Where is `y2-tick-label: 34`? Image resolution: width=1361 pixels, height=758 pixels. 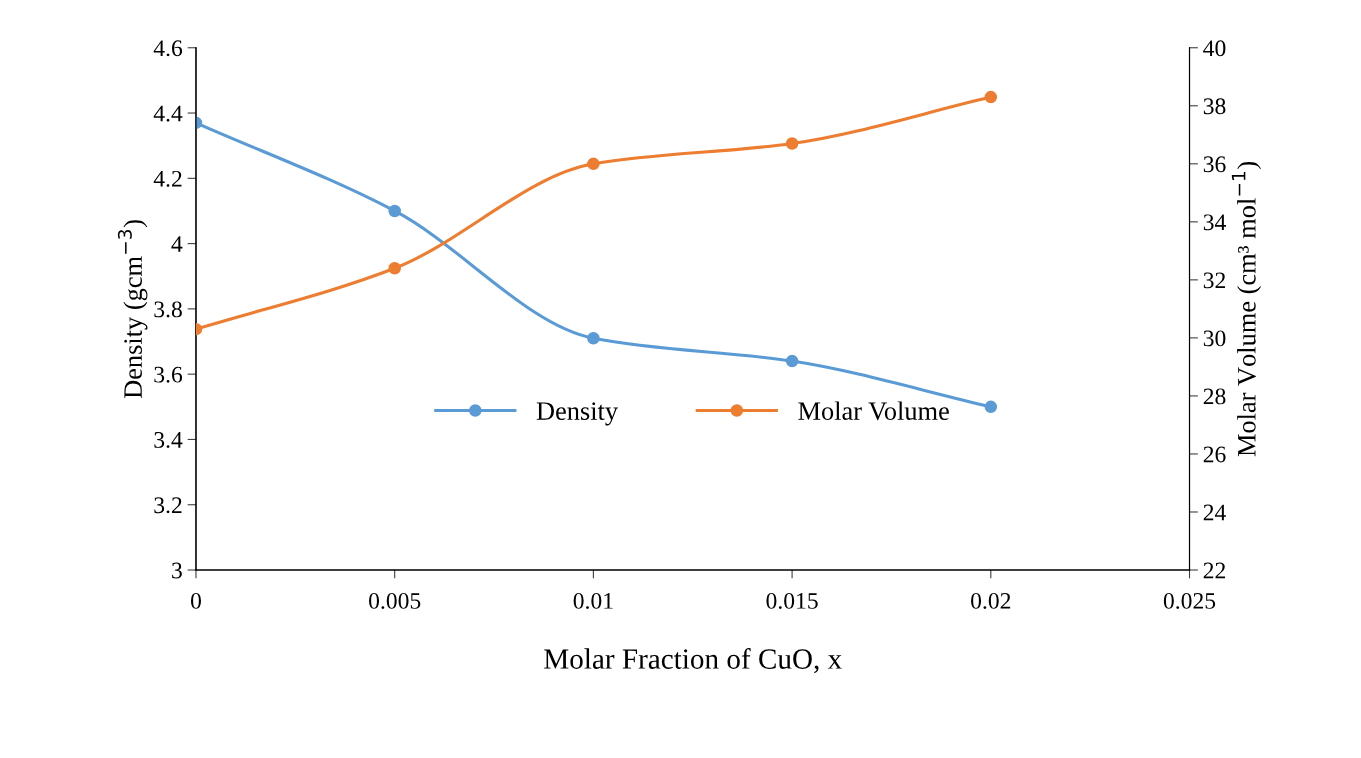
y2-tick-label: 34 is located at coordinates (1214, 222).